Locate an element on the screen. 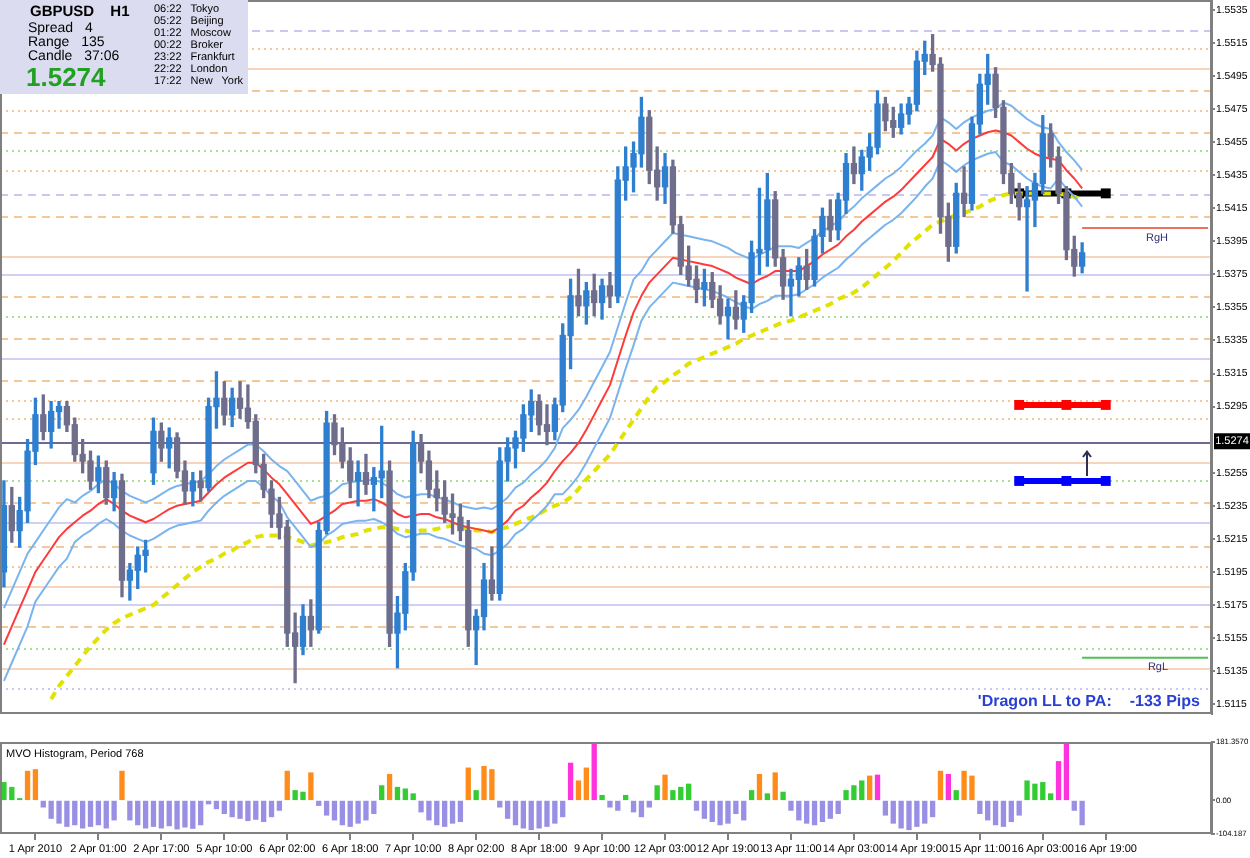 This screenshot has width=1250, height=858. annotation: -133 Pips is located at coordinates (1165, 701).